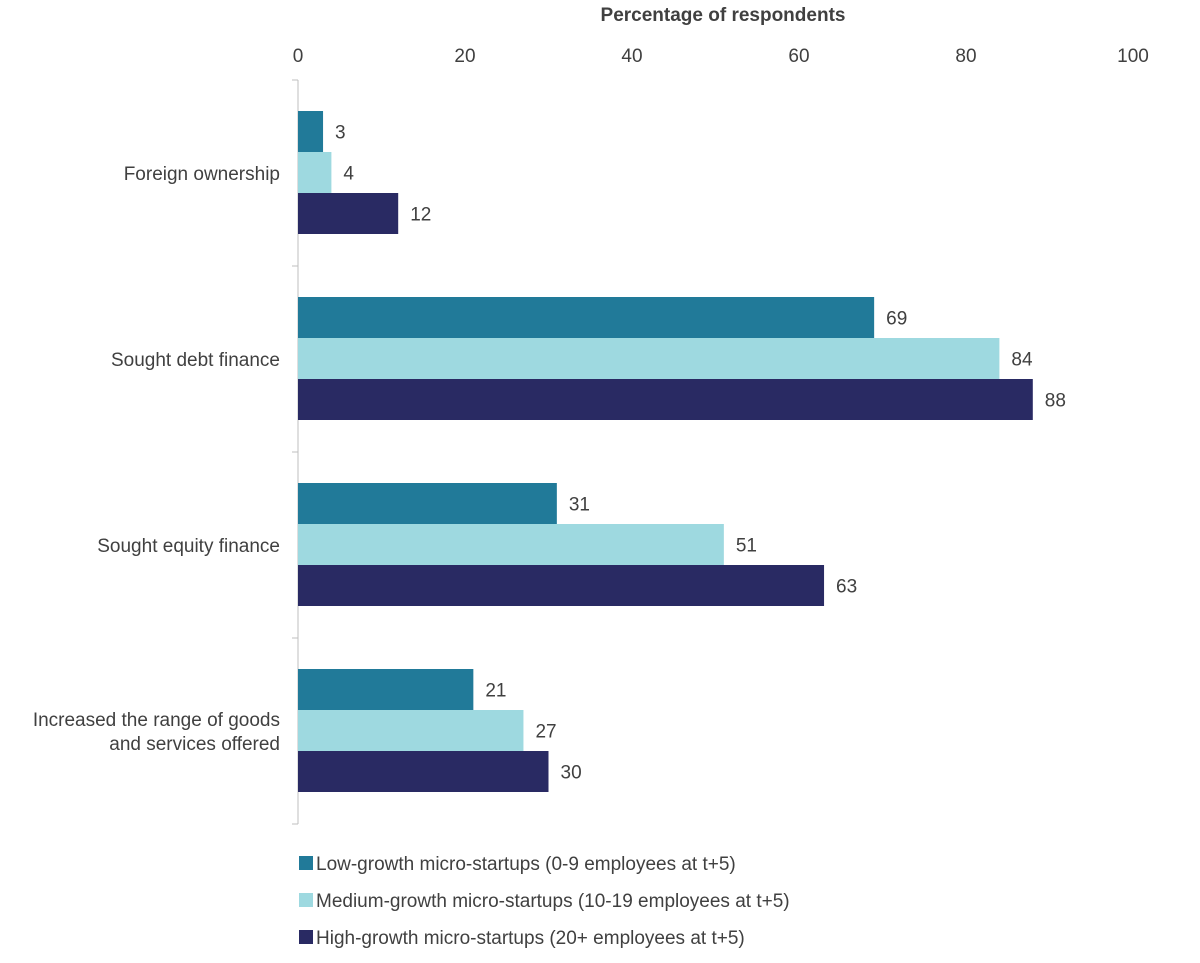 The image size is (1200, 963). What do you see at coordinates (464, 56) in the screenshot?
I see `x-tick-label: 20` at bounding box center [464, 56].